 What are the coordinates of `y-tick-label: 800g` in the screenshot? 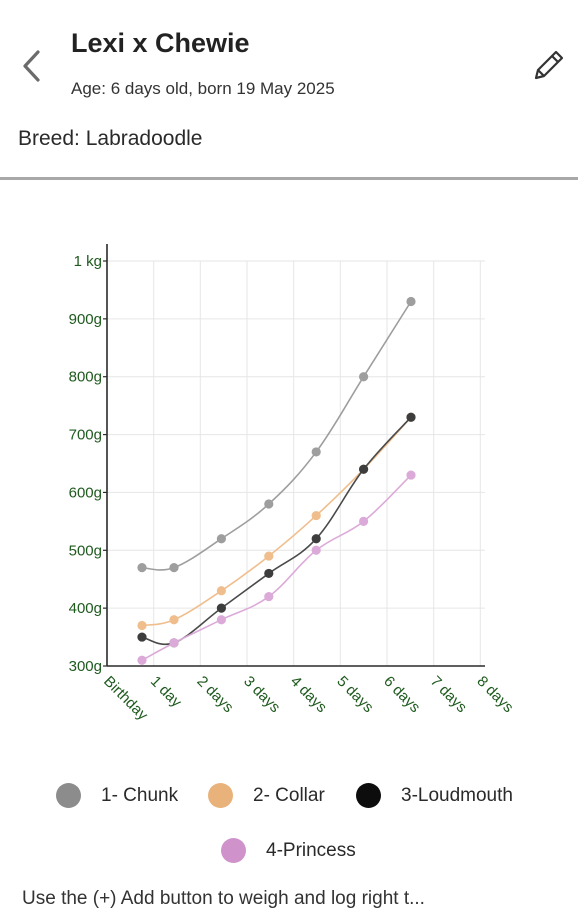 It's located at (85, 377).